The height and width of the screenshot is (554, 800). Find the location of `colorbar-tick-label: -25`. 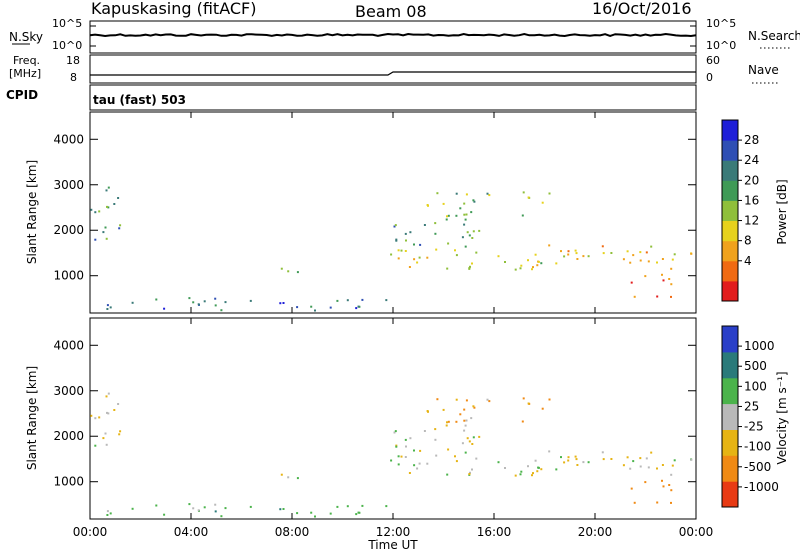

colorbar-tick-label: -25 is located at coordinates (754, 427).